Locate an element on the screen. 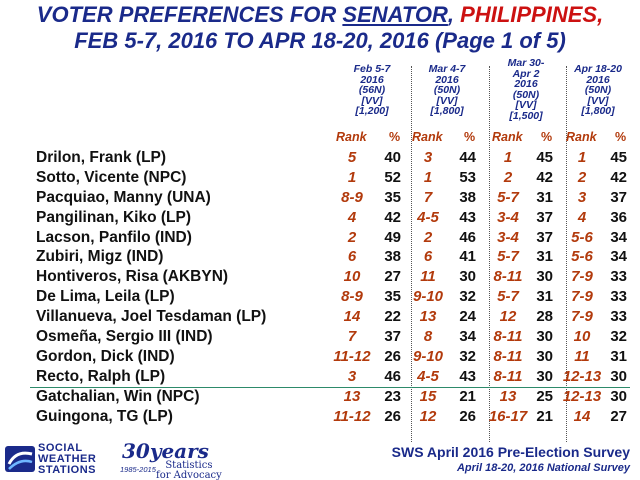 Image resolution: width=640 pixels, height=480 pixels. table-row: Osmeña, Sergio III (IND) 7 37 8 34 8-11 30 10 32 is located at coordinates (320, 337).